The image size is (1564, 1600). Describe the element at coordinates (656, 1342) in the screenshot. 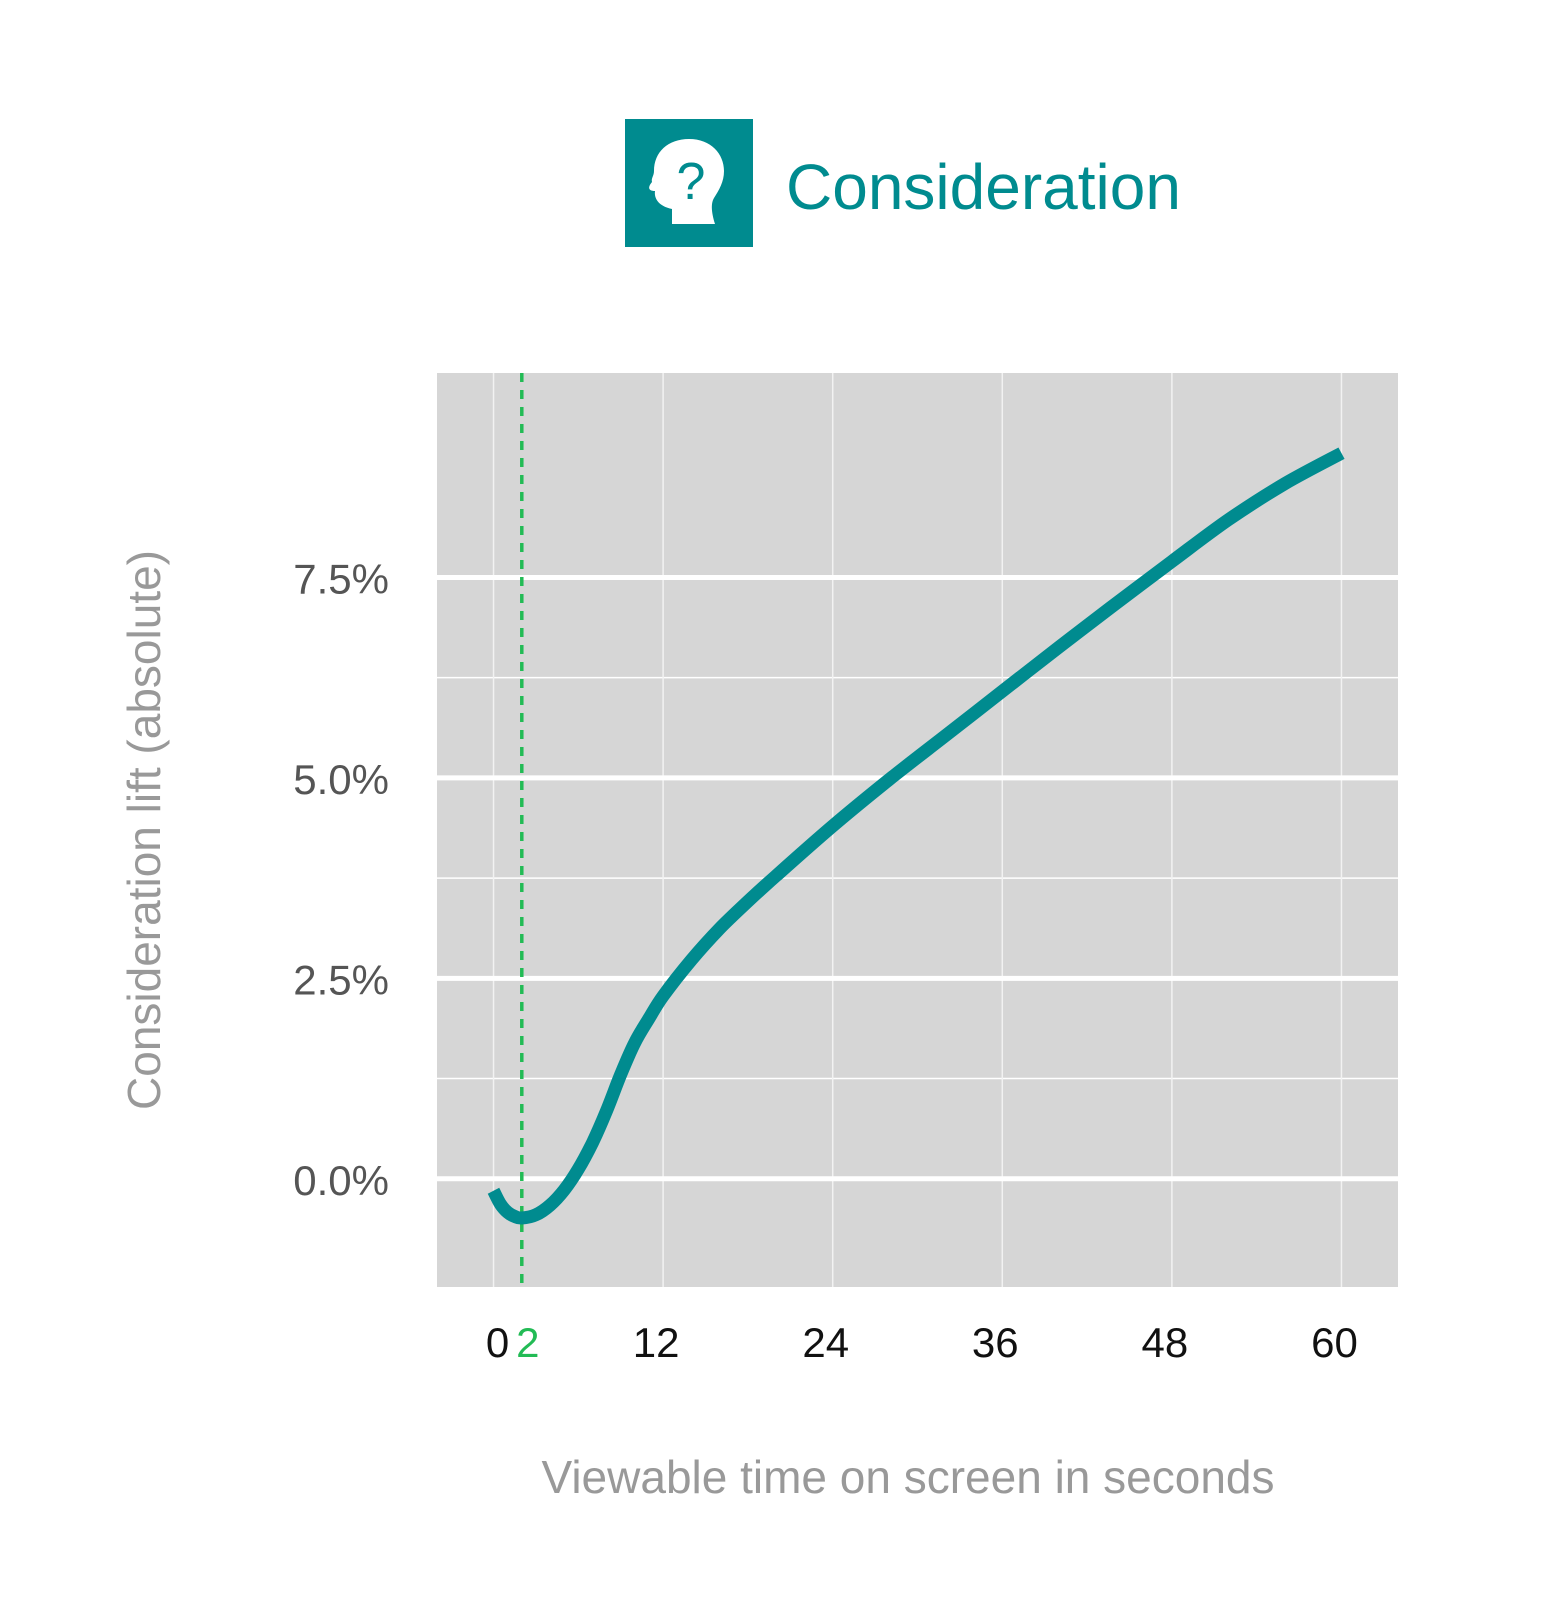

I see `x-tick-label: 12` at that location.